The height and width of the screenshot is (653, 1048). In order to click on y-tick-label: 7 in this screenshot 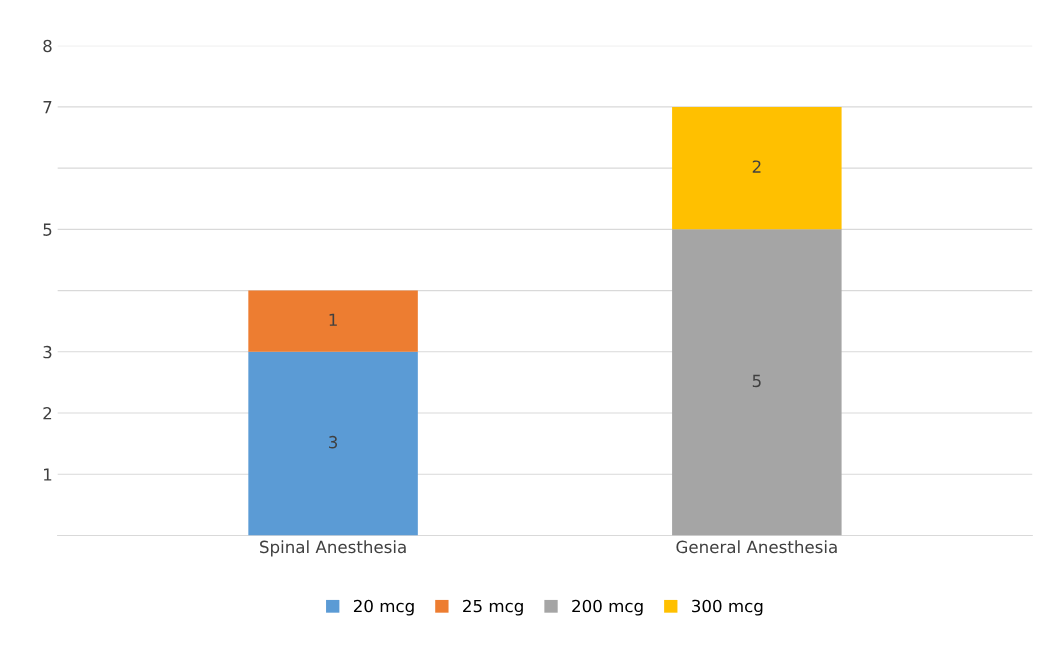, I will do `click(47, 107)`.